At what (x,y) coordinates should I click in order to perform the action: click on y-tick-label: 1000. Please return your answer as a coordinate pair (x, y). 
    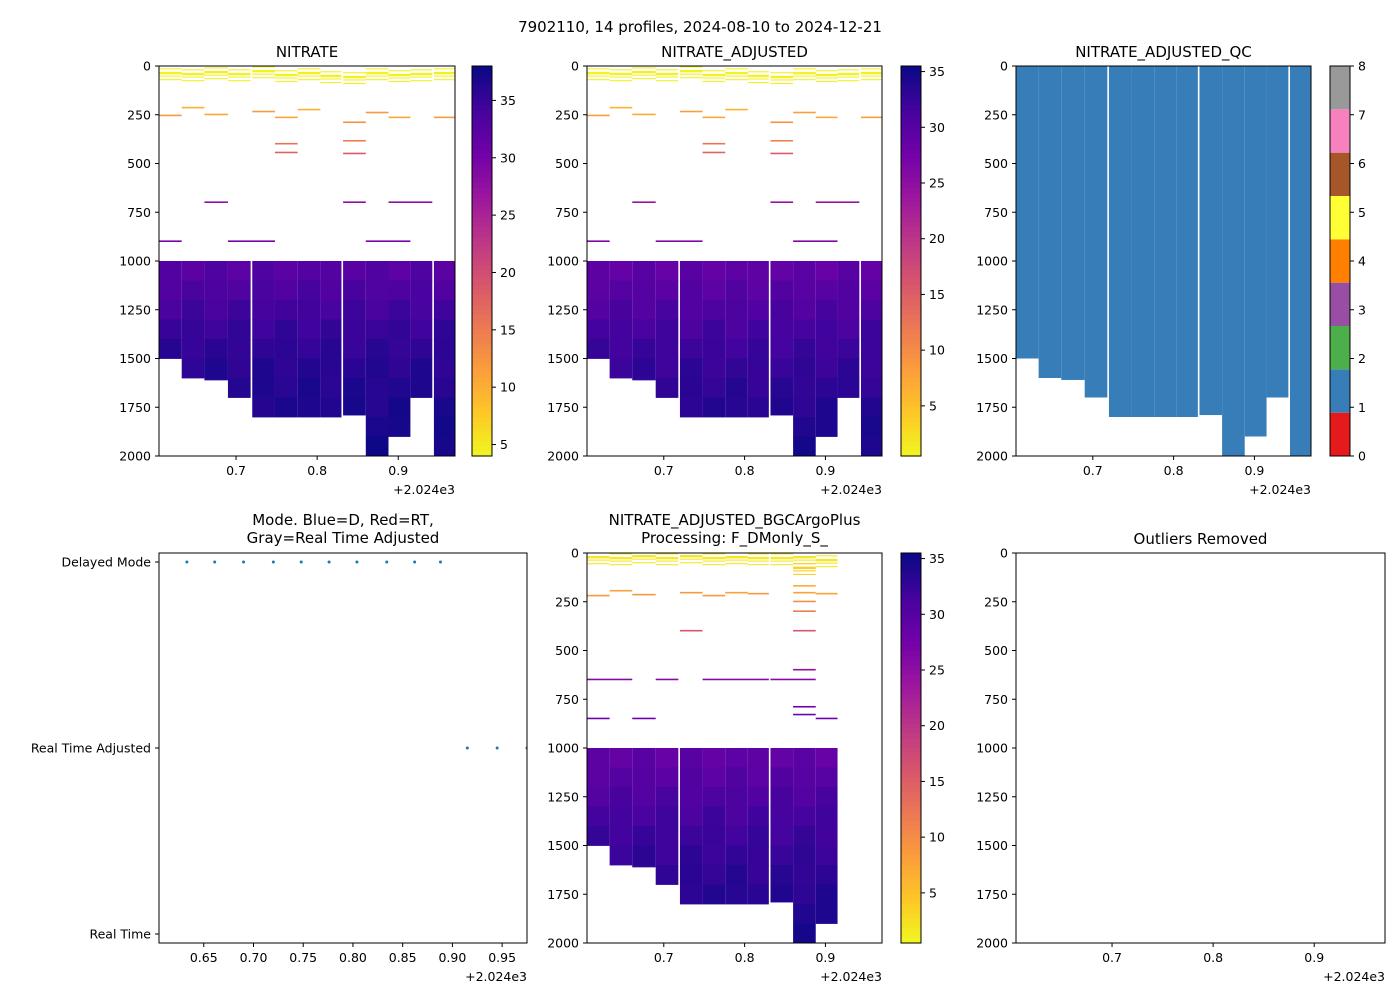
    Looking at the image, I should click on (135, 261).